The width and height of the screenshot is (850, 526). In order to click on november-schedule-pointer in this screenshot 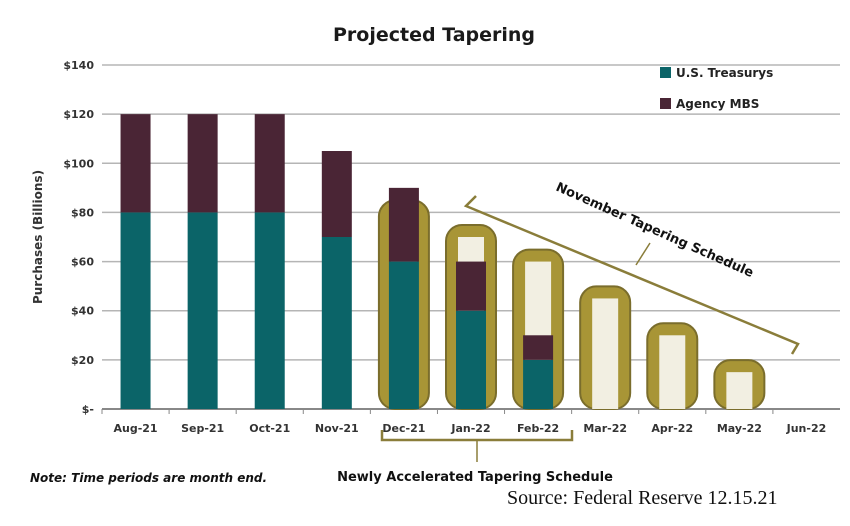, I will do `click(643, 254)`.